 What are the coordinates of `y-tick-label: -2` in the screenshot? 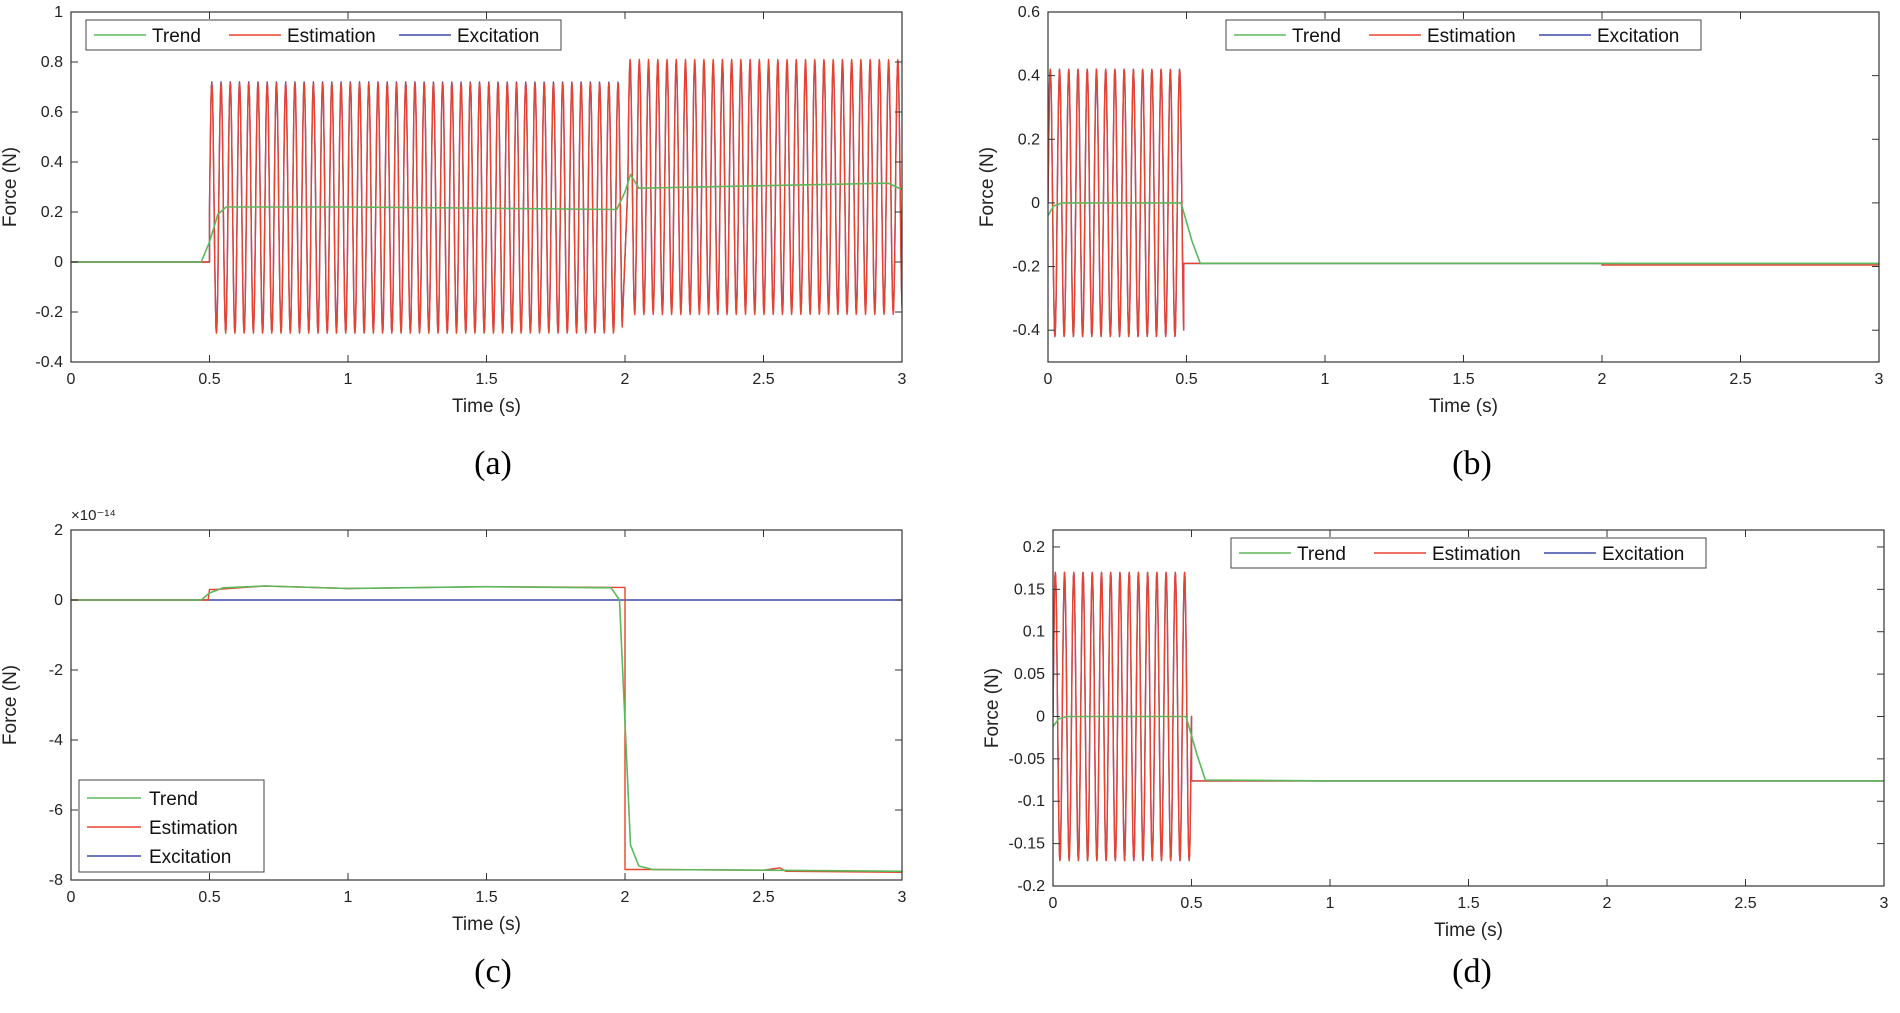 It's located at (56, 670).